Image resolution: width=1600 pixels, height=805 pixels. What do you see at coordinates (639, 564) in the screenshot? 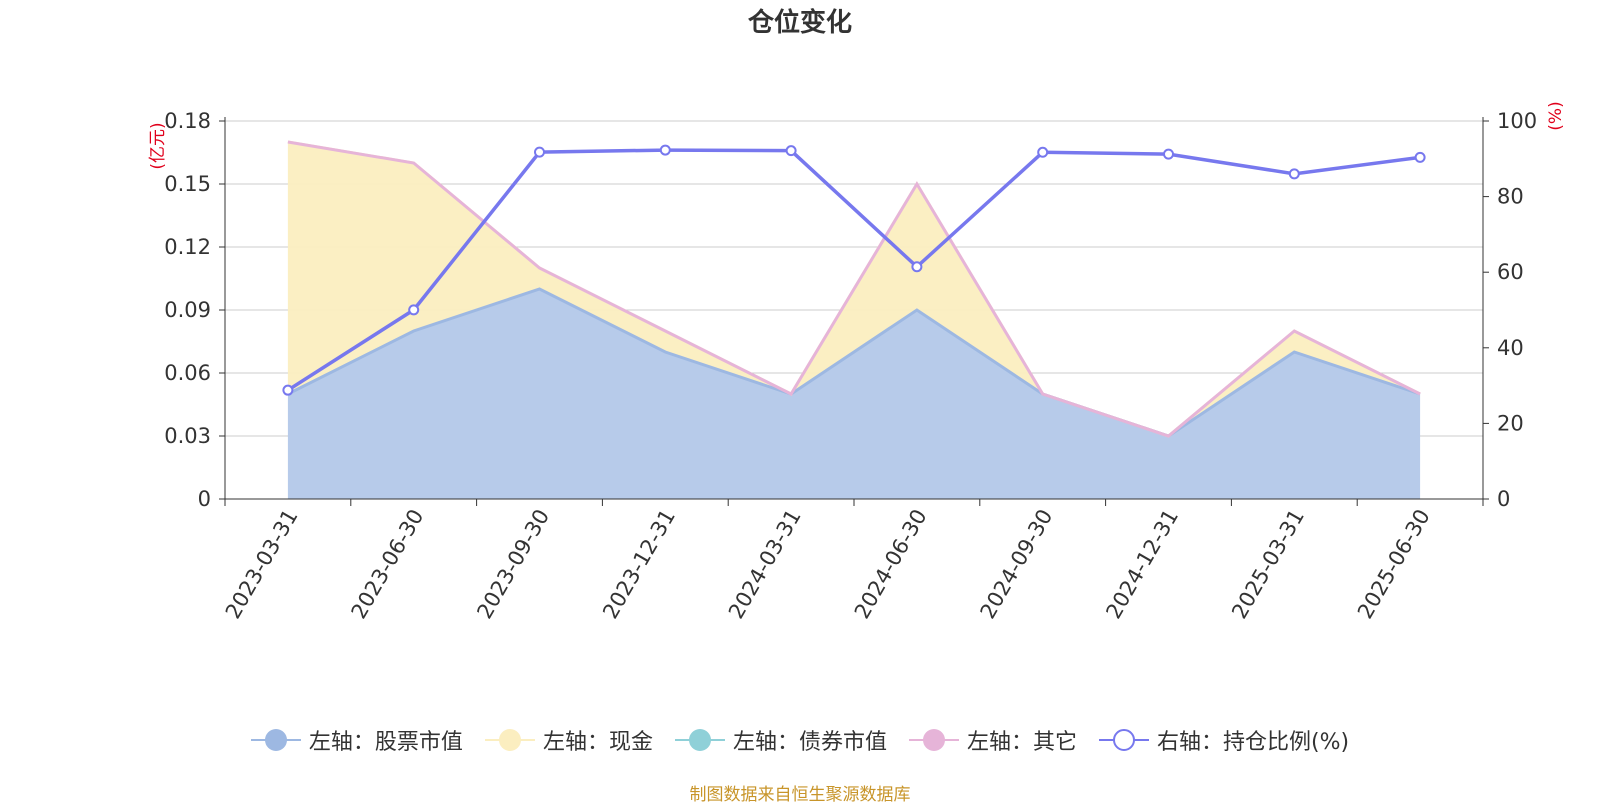
I see `x-axis-tick-label: 2023-12-31` at bounding box center [639, 564].